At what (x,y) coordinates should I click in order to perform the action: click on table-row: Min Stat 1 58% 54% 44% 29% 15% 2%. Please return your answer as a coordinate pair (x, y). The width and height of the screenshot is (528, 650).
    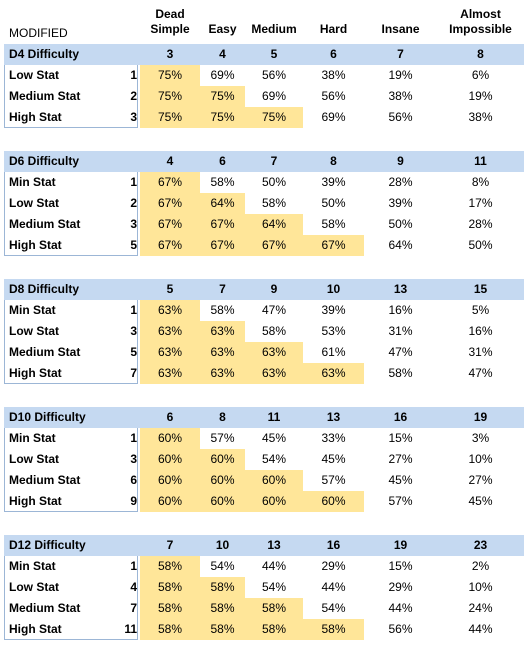
    Looking at the image, I should click on (264, 566).